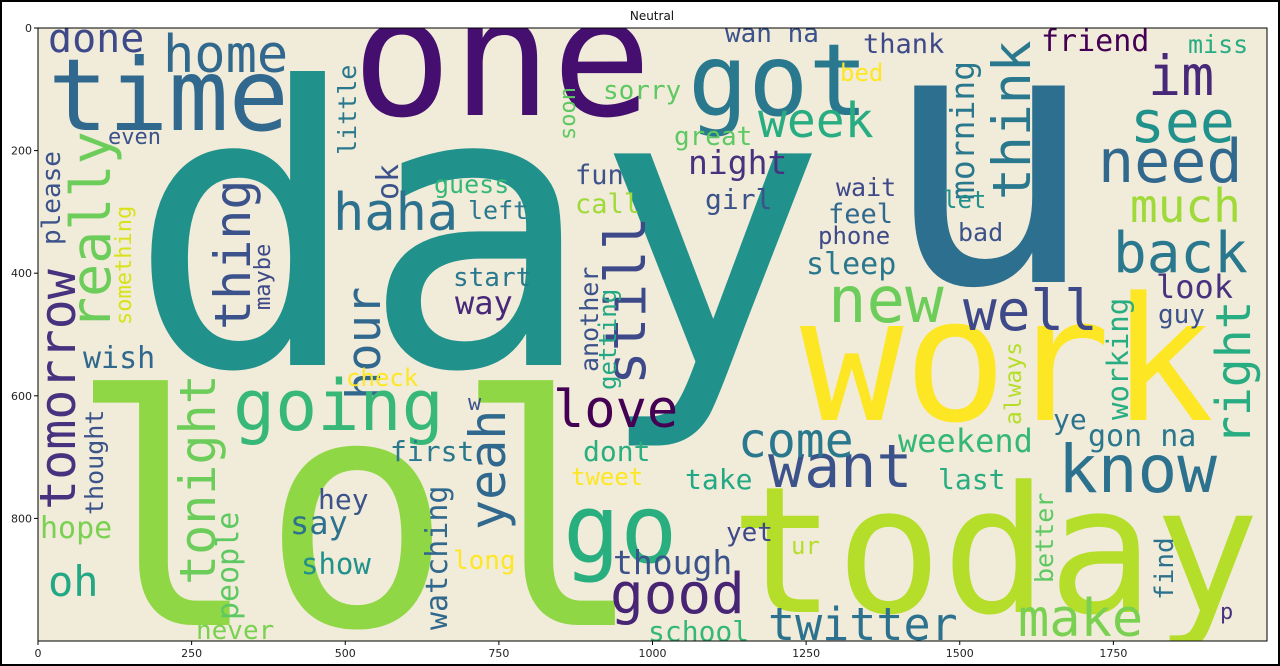 This screenshot has width=1280, height=666. I want to click on word: morning, so click(962, 130).